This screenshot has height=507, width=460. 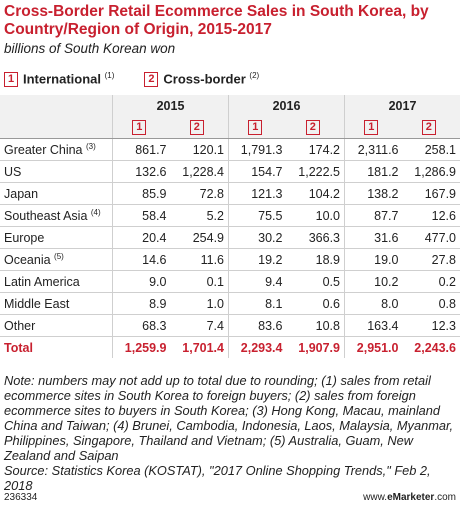 What do you see at coordinates (373, 237) in the screenshot?
I see `value-cell: 31.6` at bounding box center [373, 237].